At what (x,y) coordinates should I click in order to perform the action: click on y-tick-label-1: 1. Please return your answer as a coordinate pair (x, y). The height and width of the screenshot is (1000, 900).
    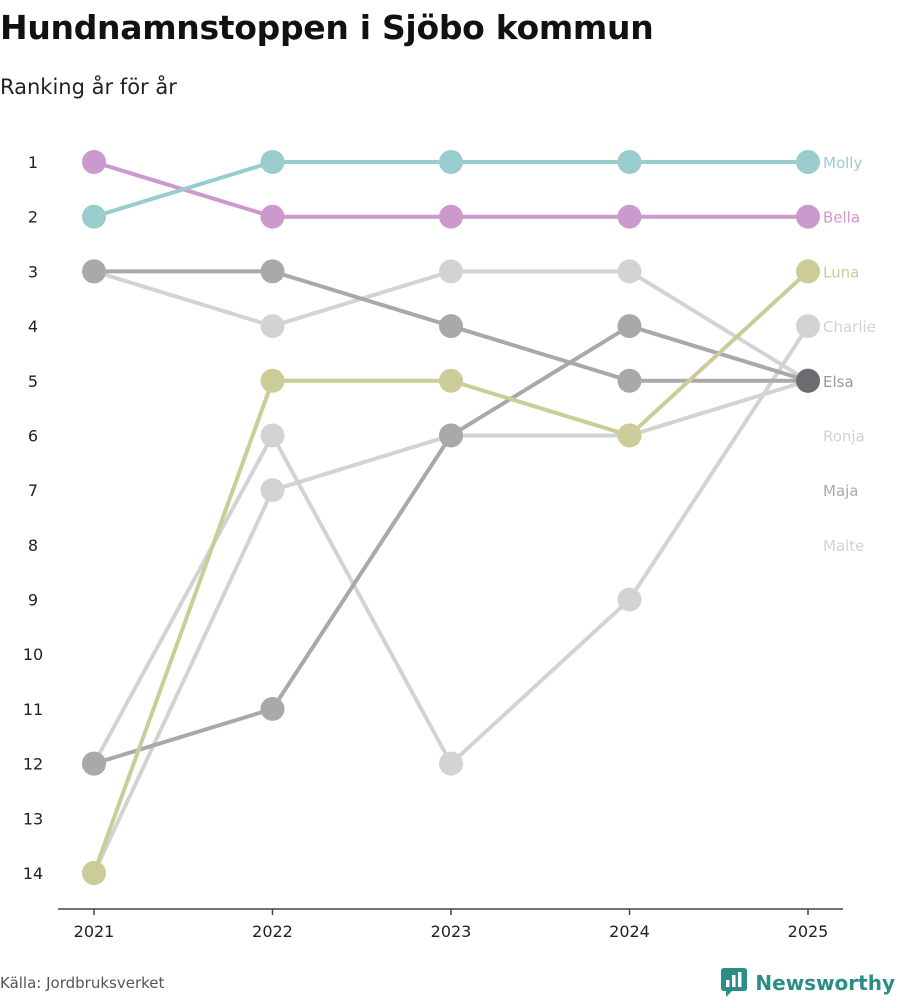
    Looking at the image, I should click on (33, 162).